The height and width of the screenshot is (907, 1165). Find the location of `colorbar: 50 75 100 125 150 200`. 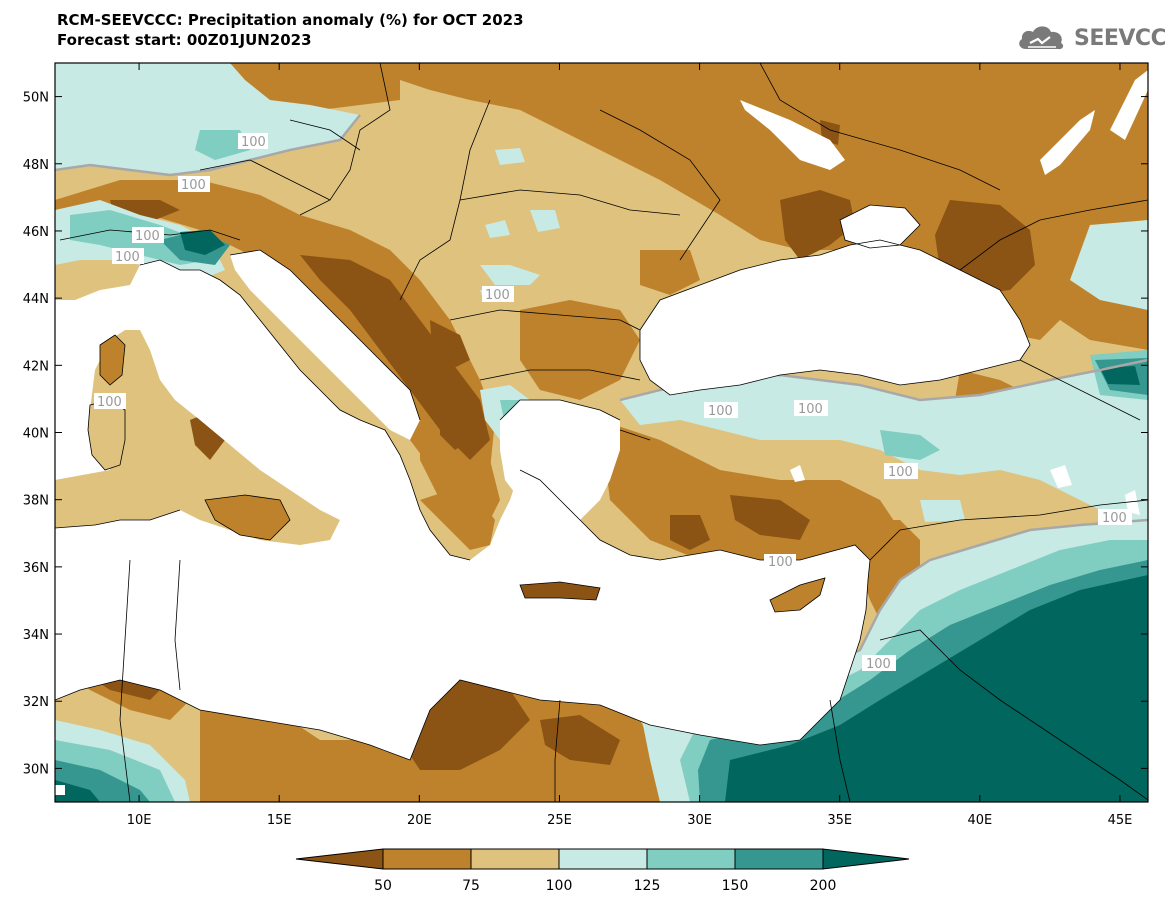

colorbar: 50 75 100 125 150 200 is located at coordinates (602, 871).